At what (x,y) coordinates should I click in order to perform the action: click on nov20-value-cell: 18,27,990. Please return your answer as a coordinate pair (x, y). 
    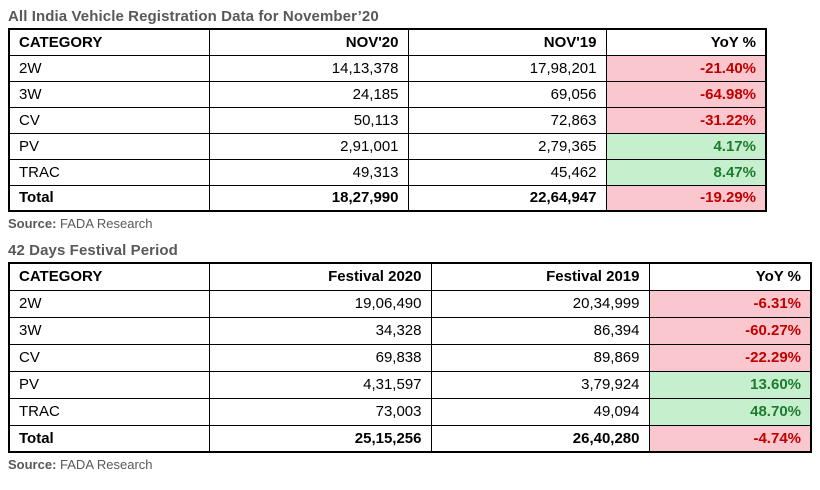
    Looking at the image, I should click on (308, 198).